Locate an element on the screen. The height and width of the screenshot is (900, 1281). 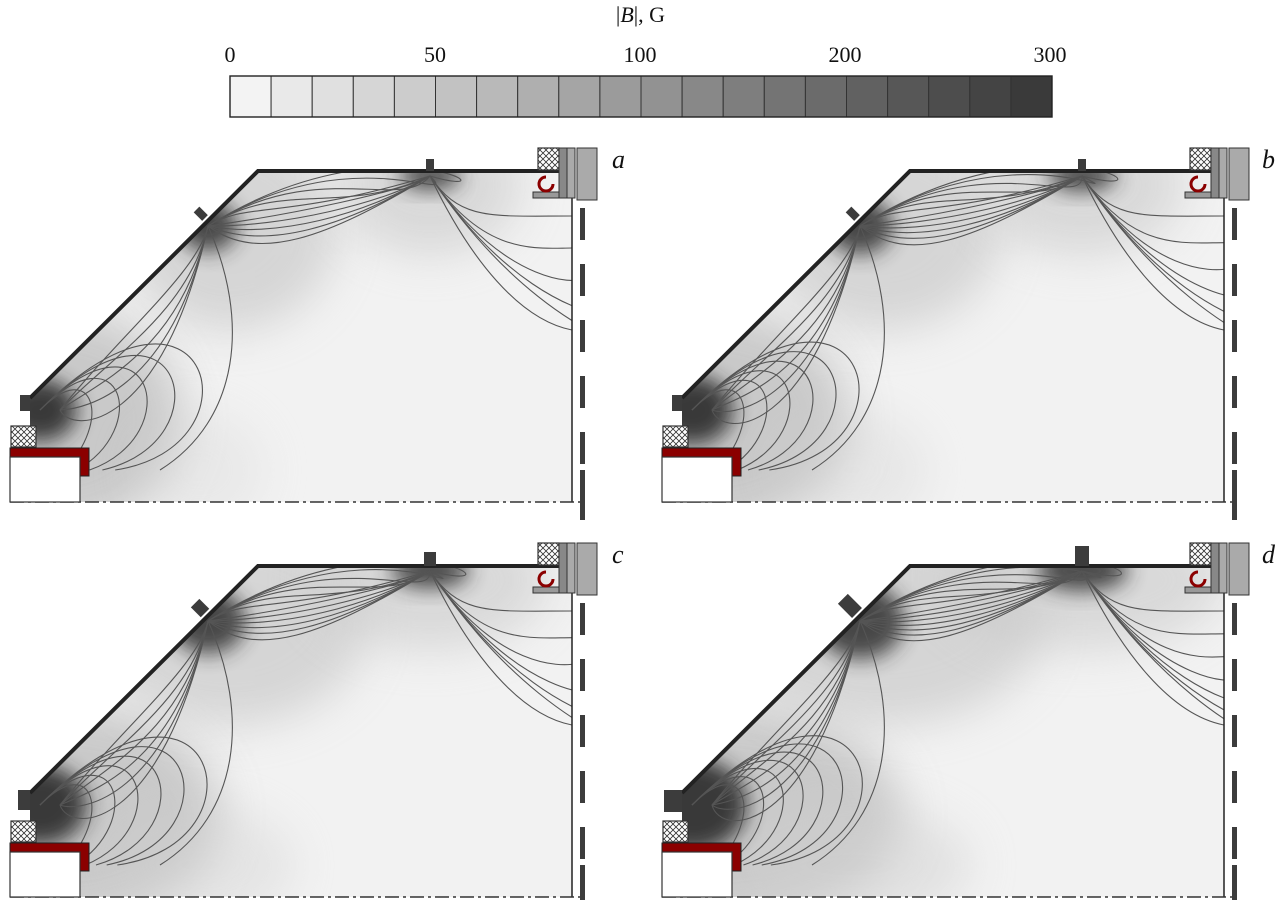
colorbar-tick-label: 100 is located at coordinates (640, 54).